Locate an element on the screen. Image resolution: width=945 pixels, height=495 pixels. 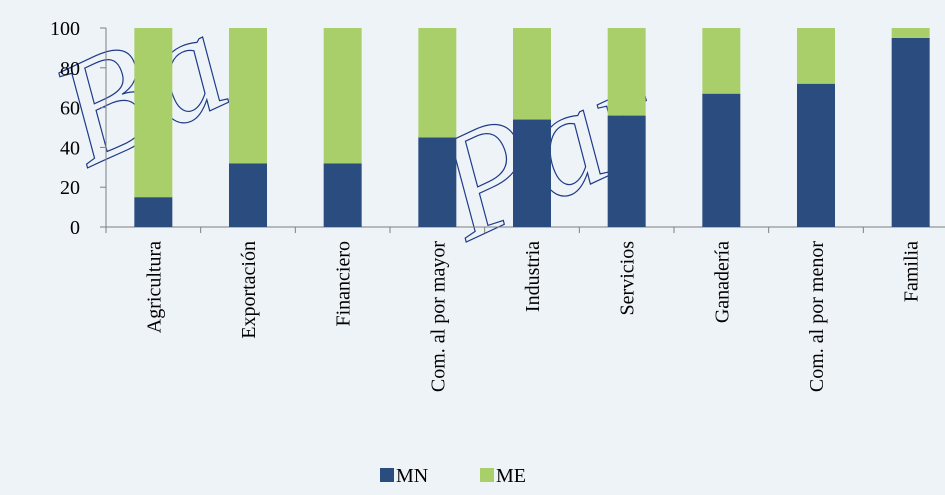
x-tick-label: Agricultura is located at coordinates (154, 287).